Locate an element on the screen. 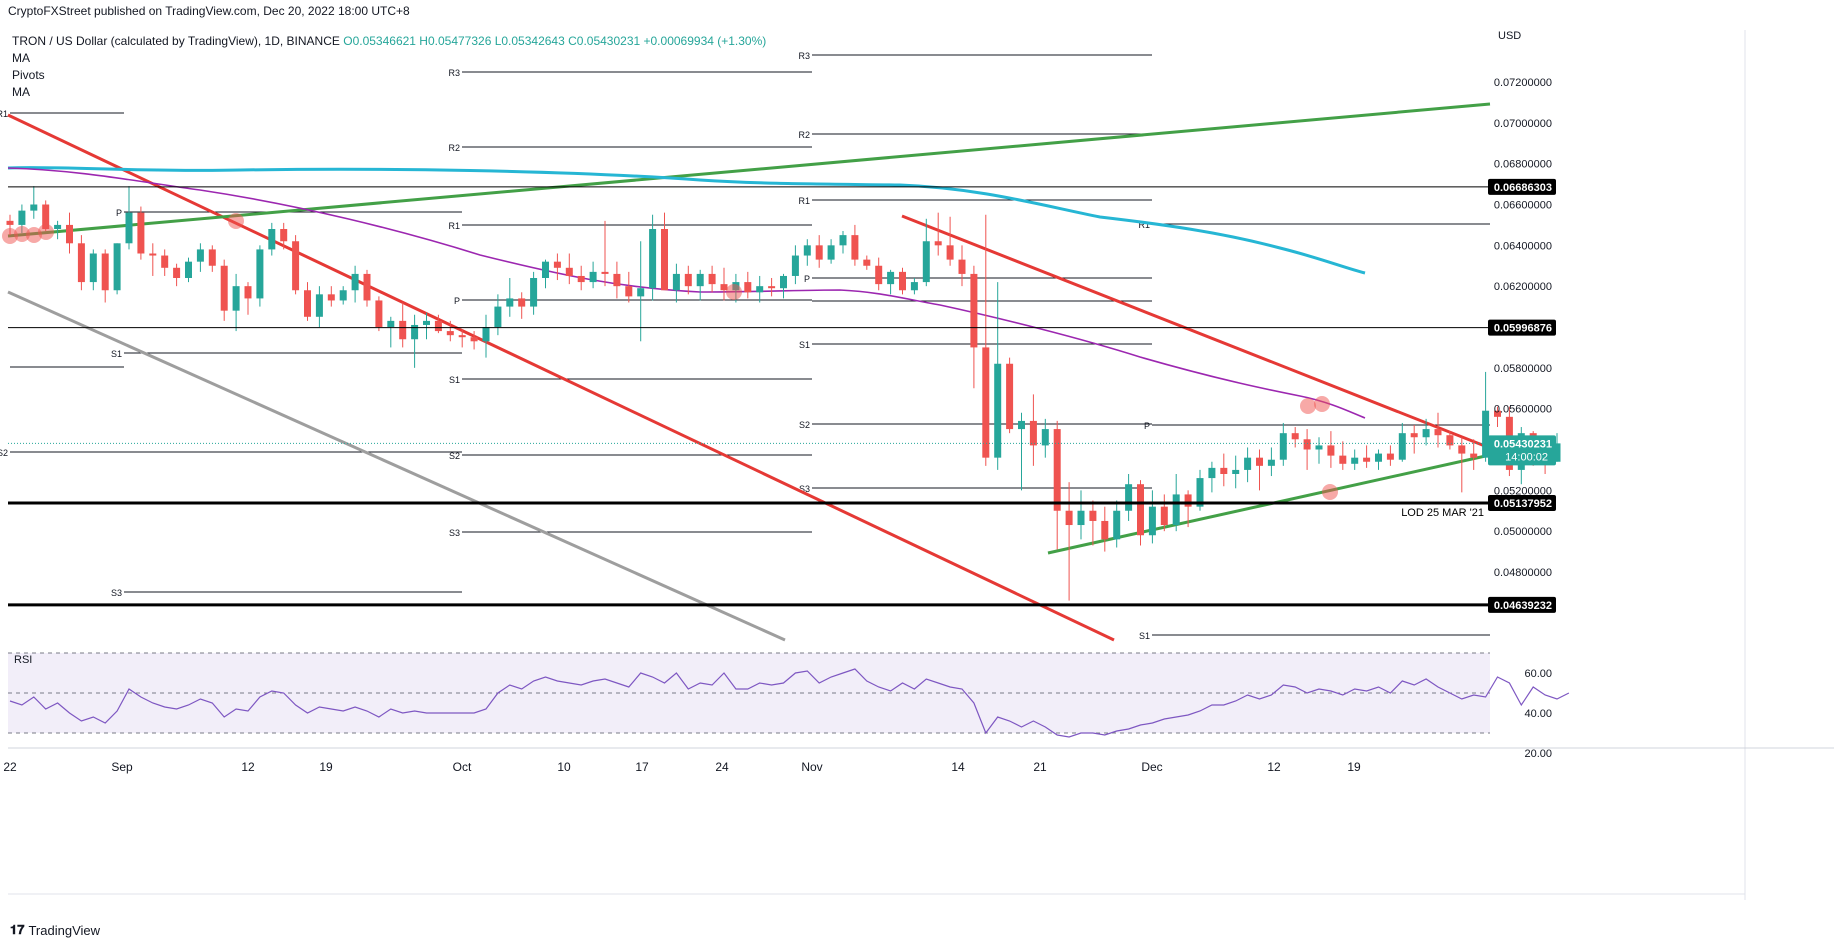 Image resolution: width=1834 pixels, height=947 pixels. pivot-label: R2 is located at coordinates (454, 148).